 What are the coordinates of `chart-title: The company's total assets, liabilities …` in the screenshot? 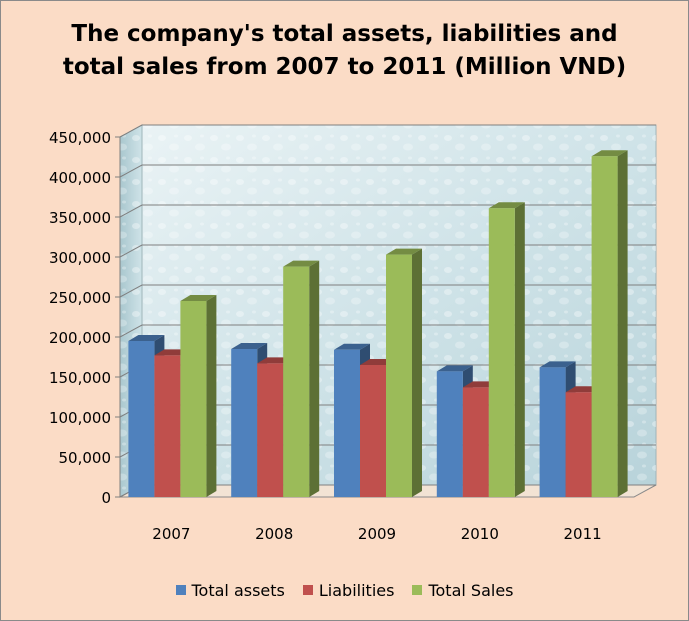 It's located at (344, 51).